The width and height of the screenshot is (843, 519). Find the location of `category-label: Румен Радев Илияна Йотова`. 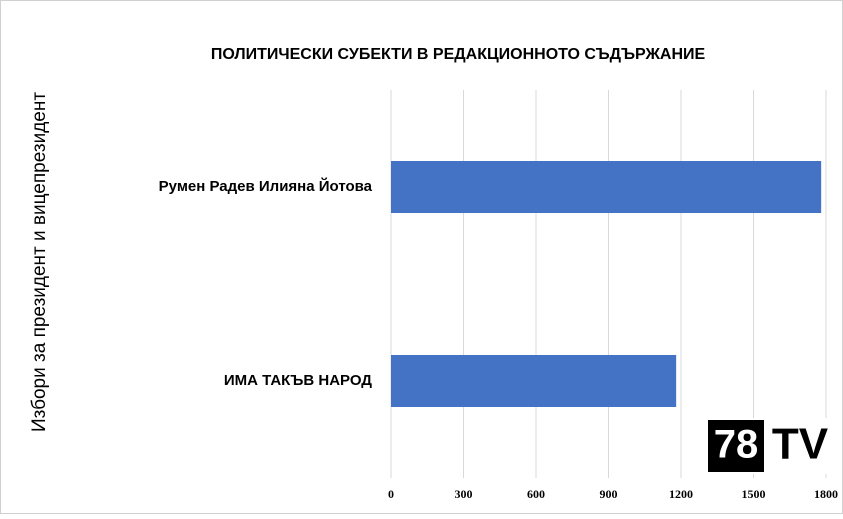

category-label: Румен Радев Илияна Йотова is located at coordinates (266, 186).